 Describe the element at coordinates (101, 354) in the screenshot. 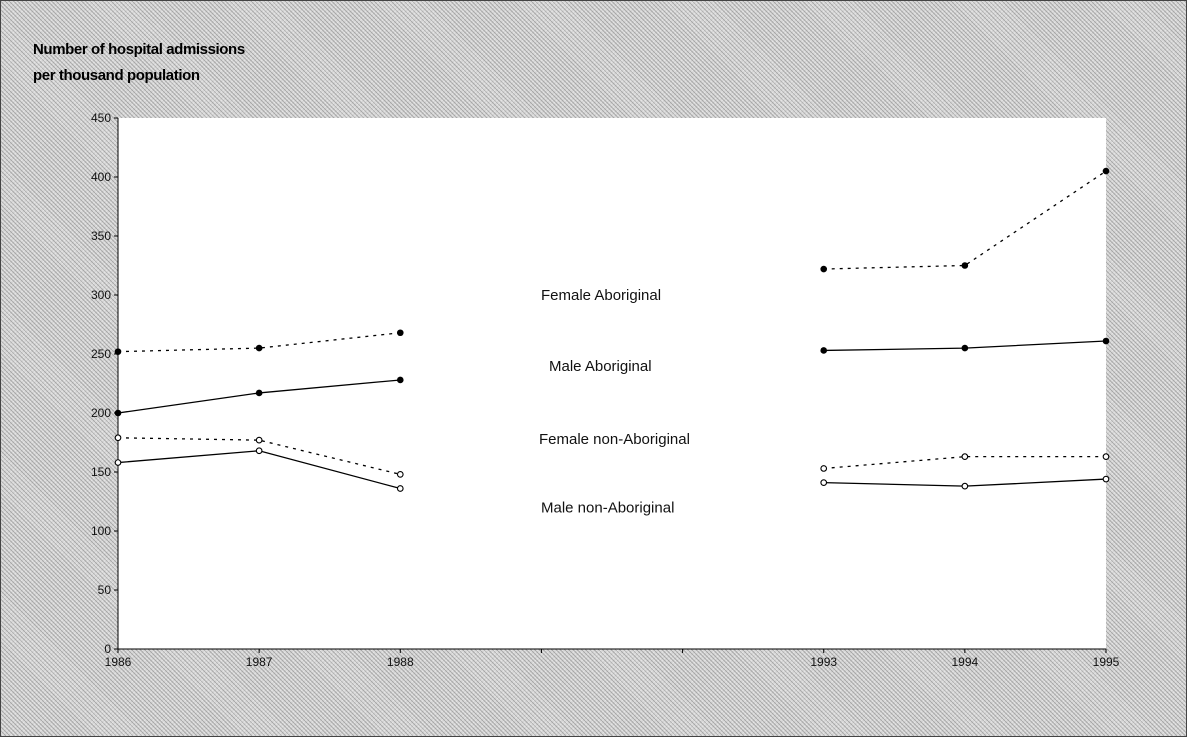

I see `y-tick-label: 250` at that location.